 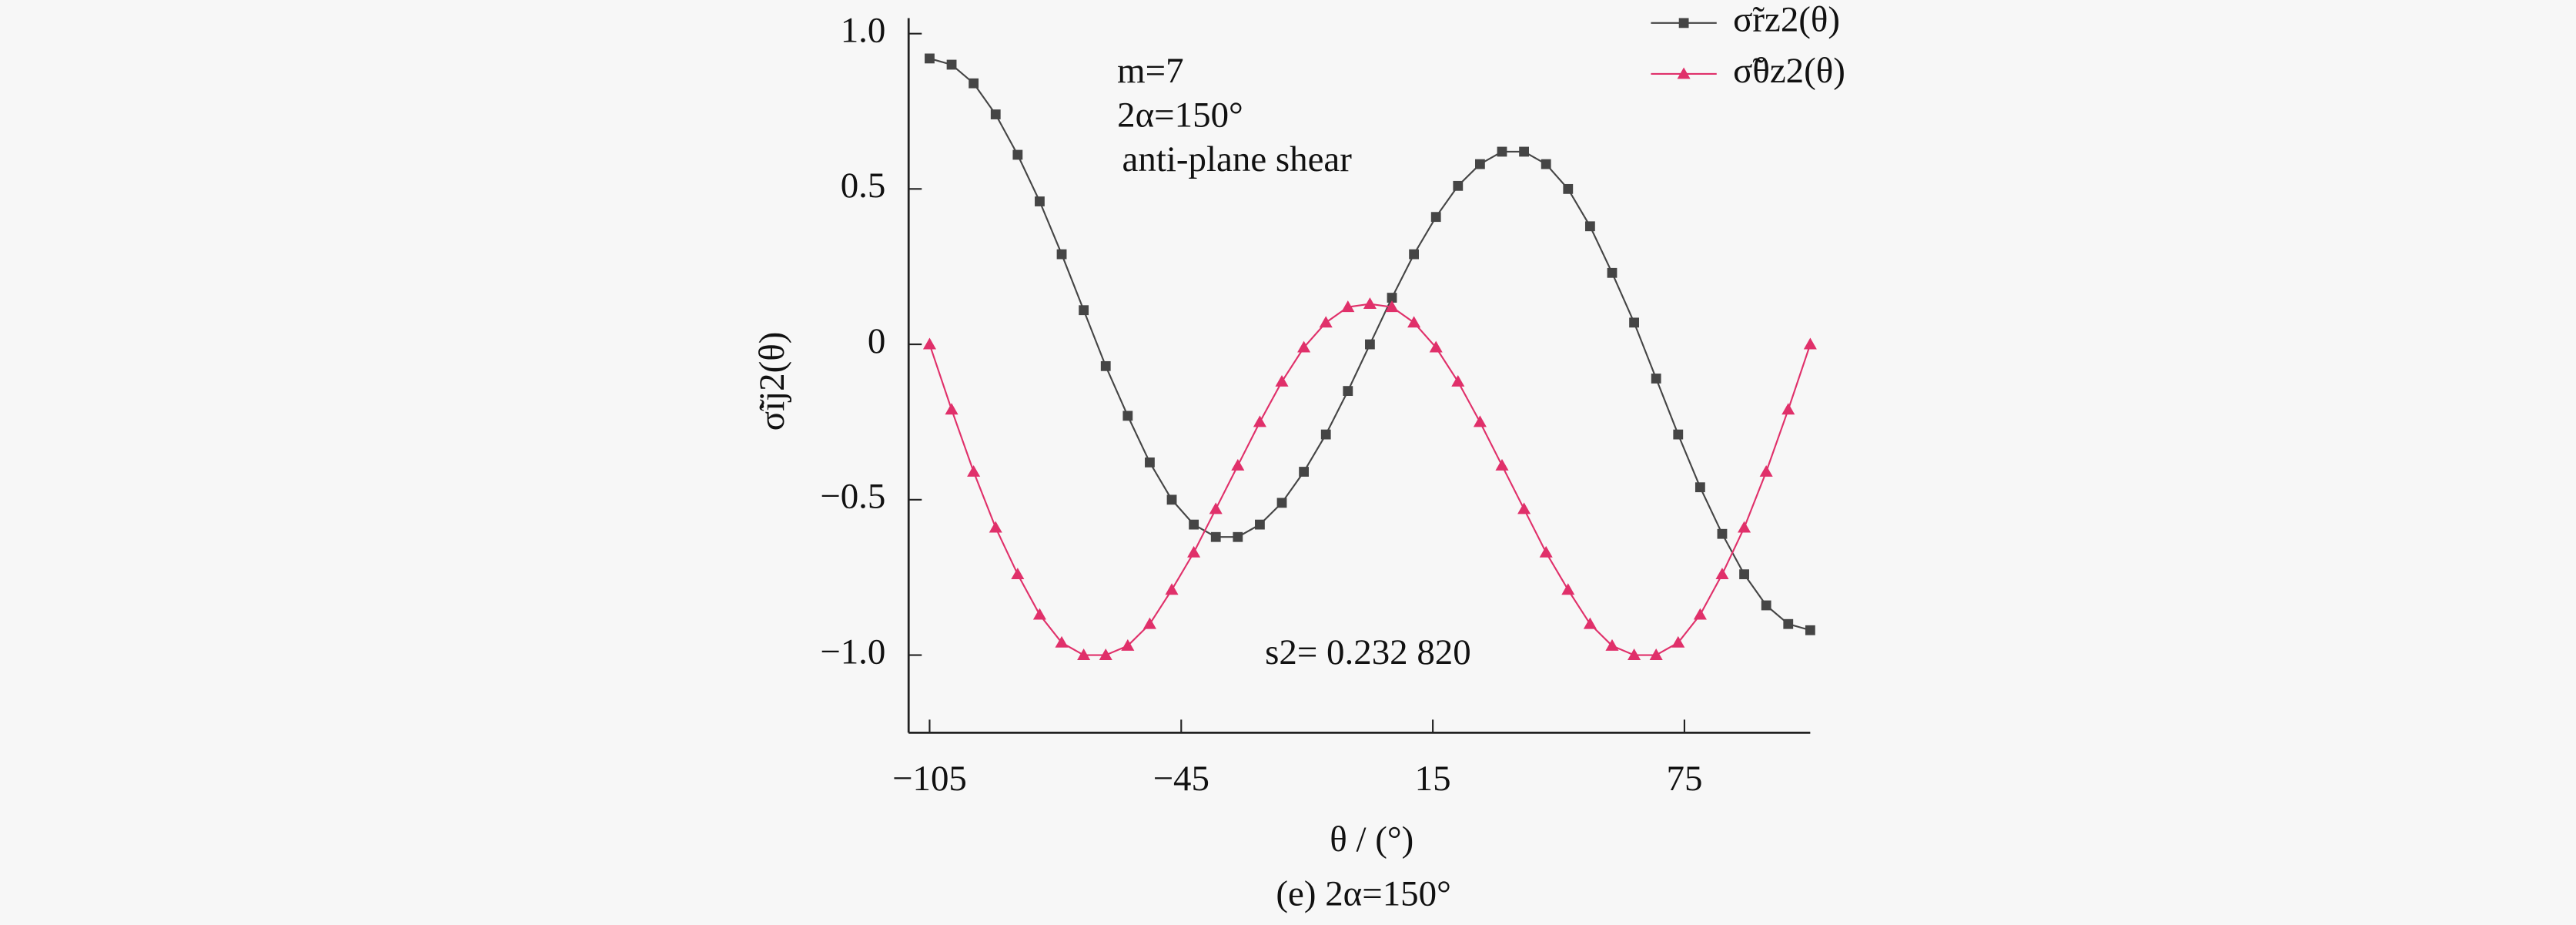 What do you see at coordinates (929, 779) in the screenshot?
I see `x-tick-label: −105` at bounding box center [929, 779].